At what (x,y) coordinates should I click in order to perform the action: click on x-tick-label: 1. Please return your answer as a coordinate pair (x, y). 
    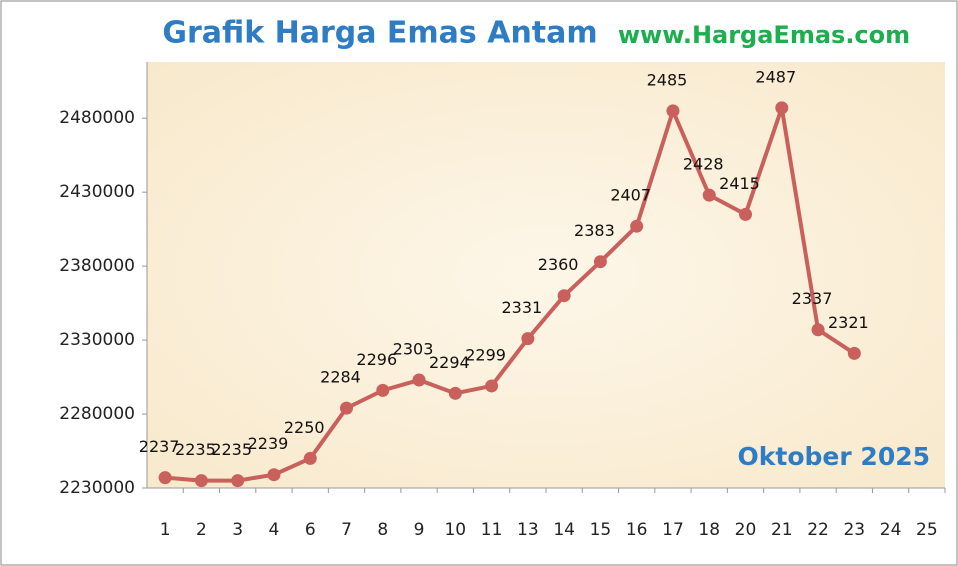
    Looking at the image, I should click on (165, 530).